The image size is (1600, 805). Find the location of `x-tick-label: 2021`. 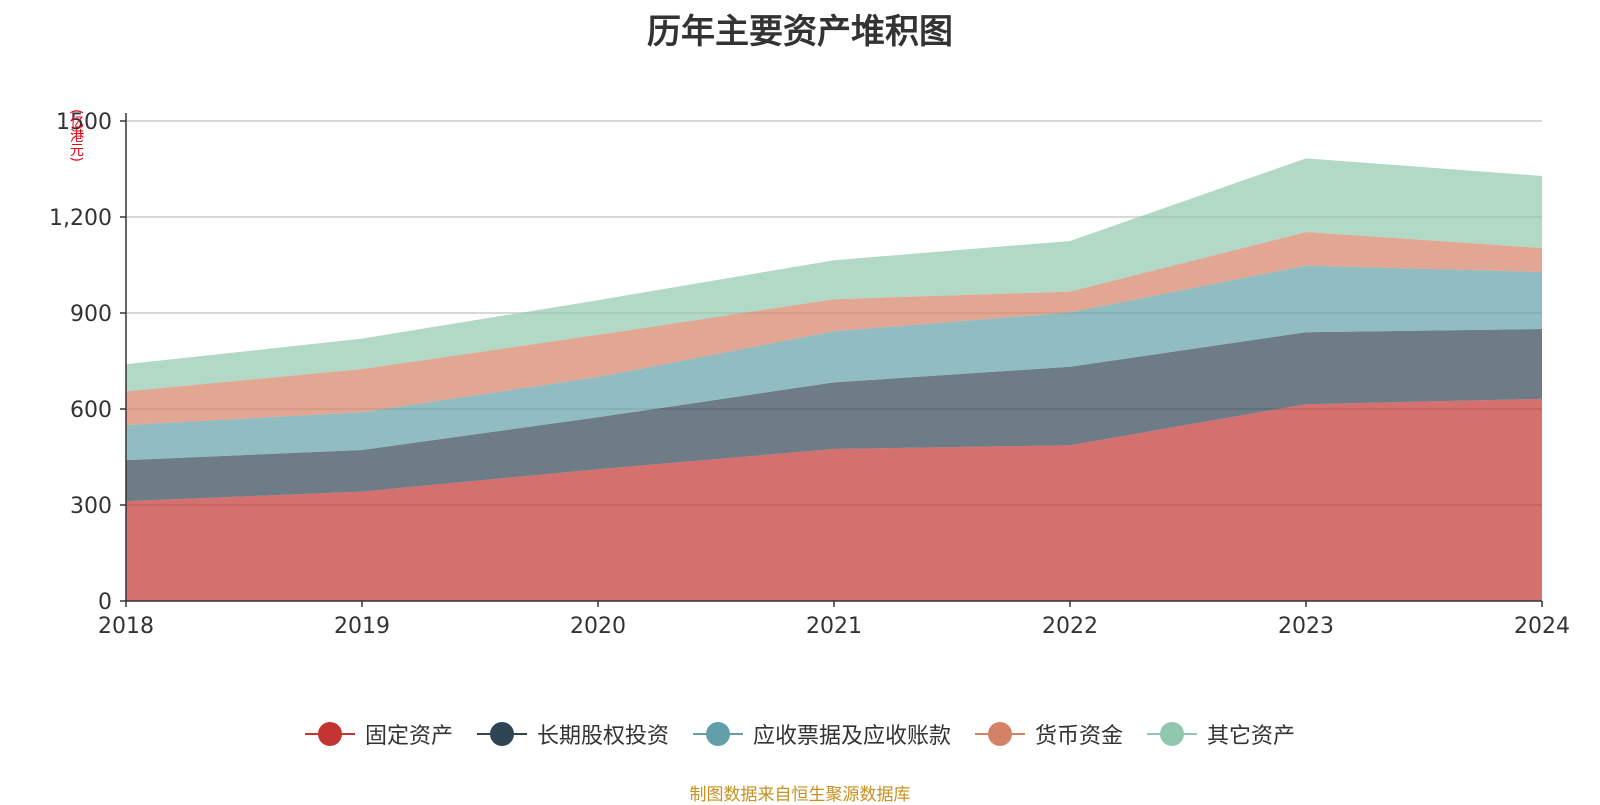

x-tick-label: 2021 is located at coordinates (834, 626).